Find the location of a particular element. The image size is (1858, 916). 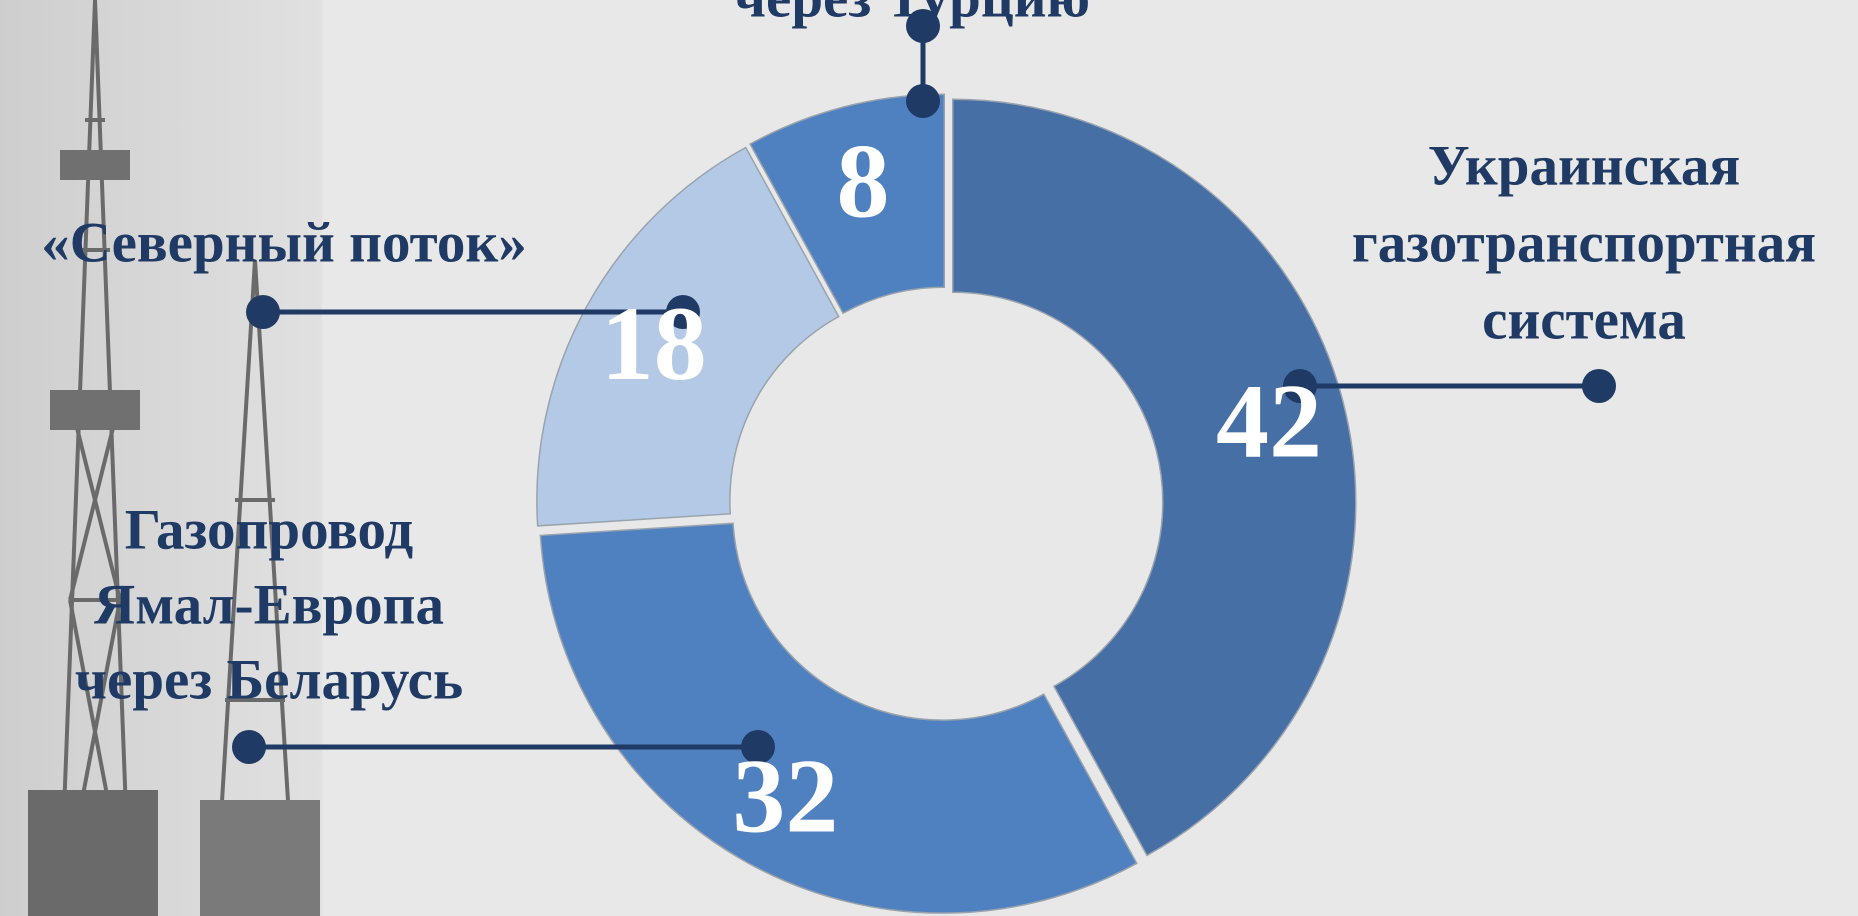

value-label: 18 is located at coordinates (654, 343).